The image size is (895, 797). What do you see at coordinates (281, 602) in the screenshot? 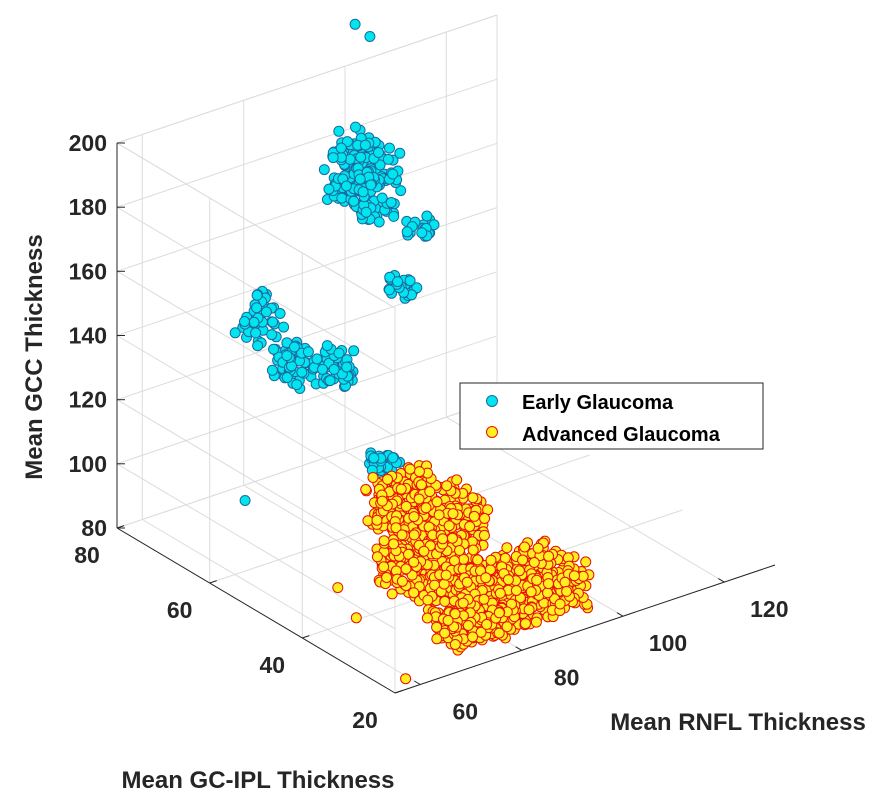
I see `floor-grid-line` at bounding box center [281, 602].